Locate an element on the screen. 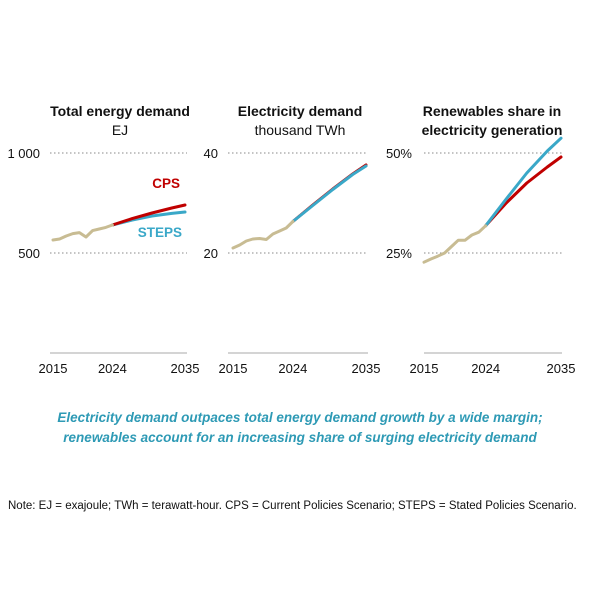 Image resolution: width=600 pixels, height=600 pixels. series-label-steps: STEPS is located at coordinates (160, 232).